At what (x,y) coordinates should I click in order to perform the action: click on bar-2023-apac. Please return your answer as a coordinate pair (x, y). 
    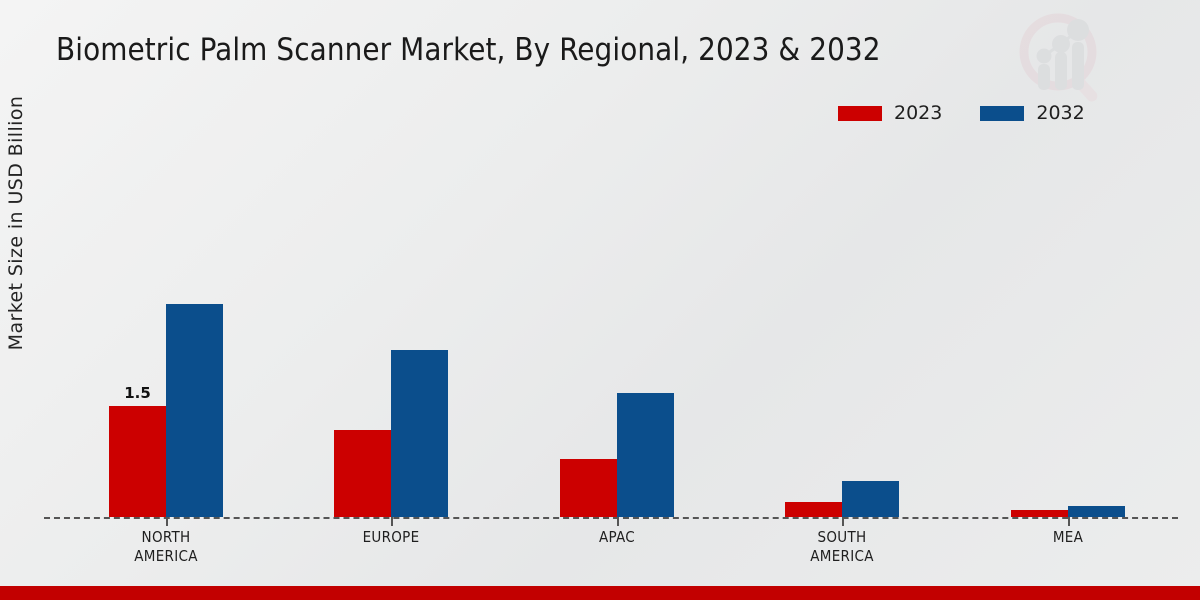
    Looking at the image, I should click on (588, 488).